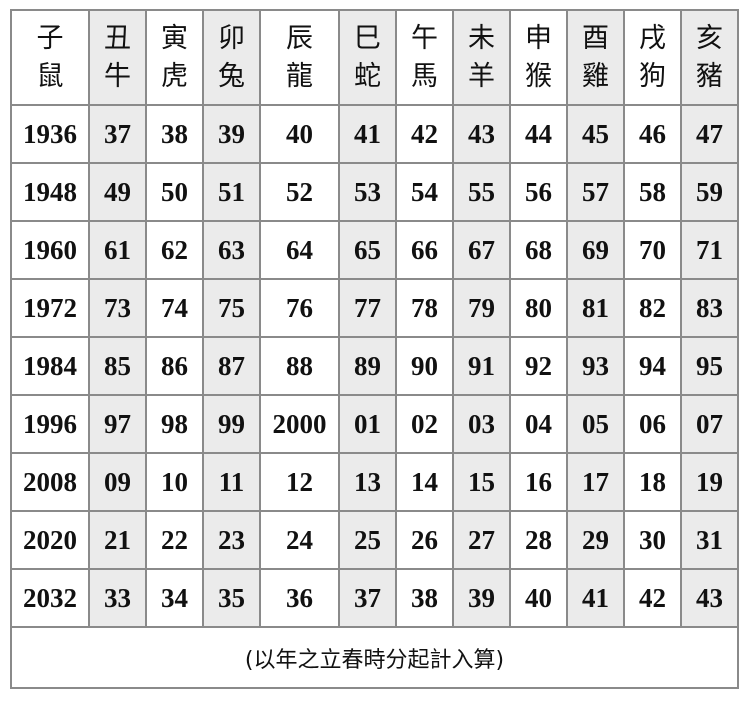 The height and width of the screenshot is (703, 749). What do you see at coordinates (50, 38) in the screenshot?
I see `earthly-branch: 子` at bounding box center [50, 38].